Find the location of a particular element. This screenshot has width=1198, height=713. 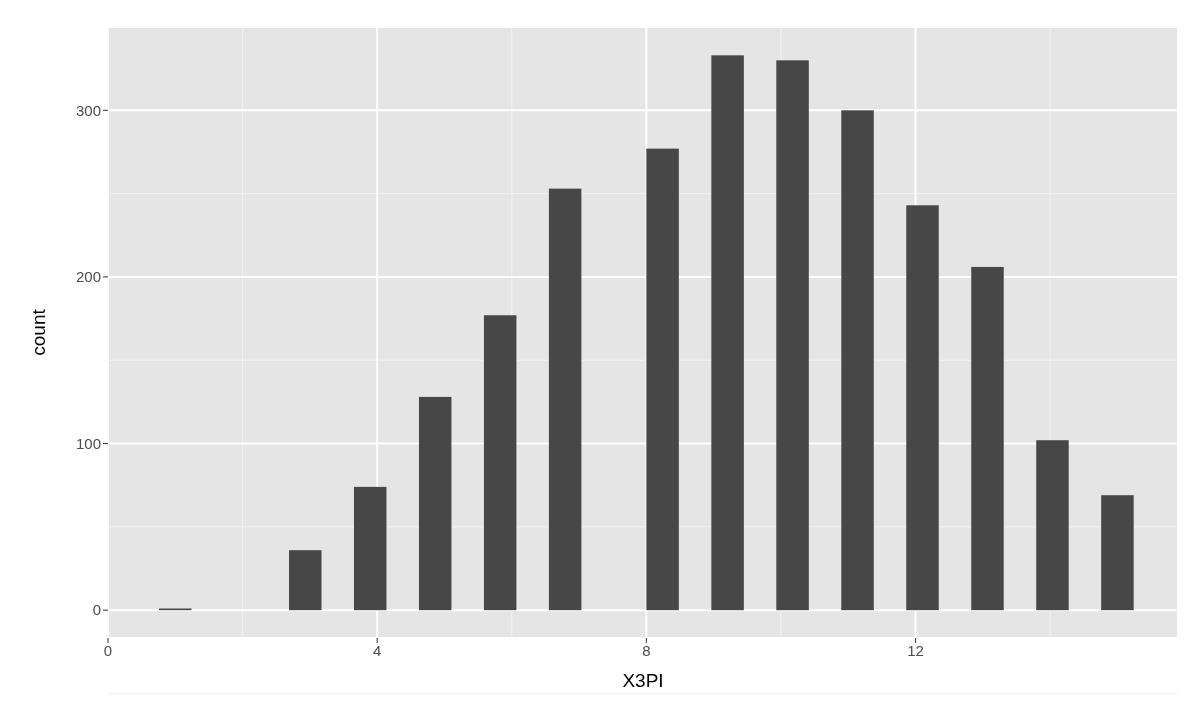

x-tick-label: 4 is located at coordinates (377, 650).